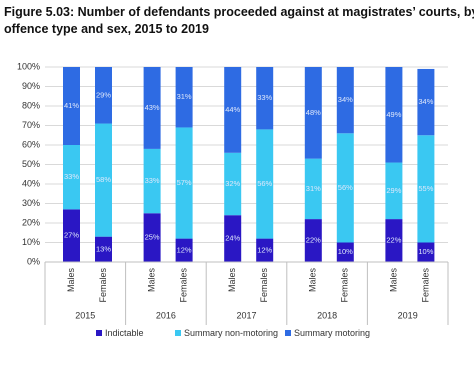 The height and width of the screenshot is (367, 474). I want to click on y-tick-label: 50%, so click(31, 164).